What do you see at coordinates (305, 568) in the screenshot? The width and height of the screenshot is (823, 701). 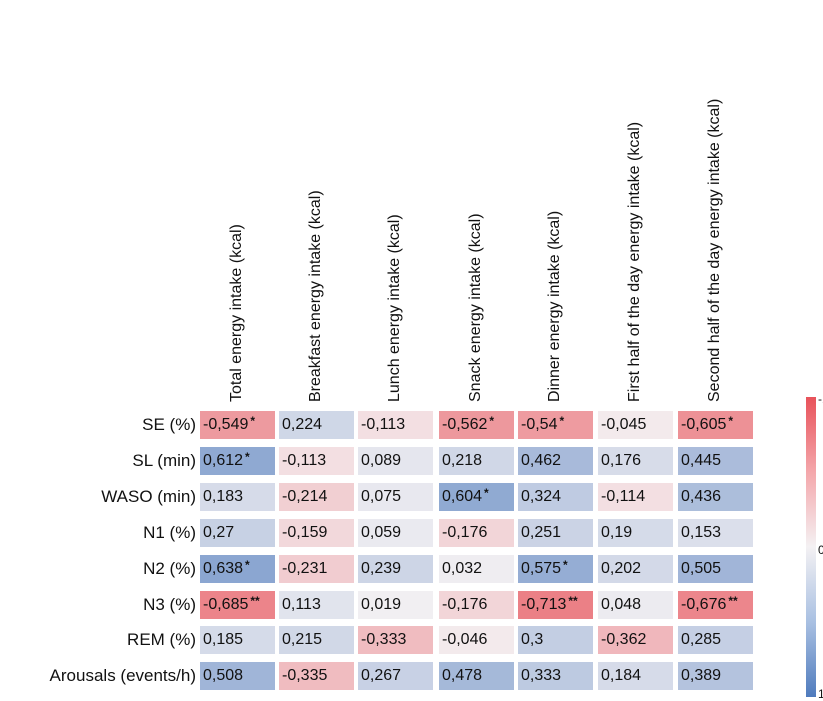 I see `cell-value: -0,231` at bounding box center [305, 568].